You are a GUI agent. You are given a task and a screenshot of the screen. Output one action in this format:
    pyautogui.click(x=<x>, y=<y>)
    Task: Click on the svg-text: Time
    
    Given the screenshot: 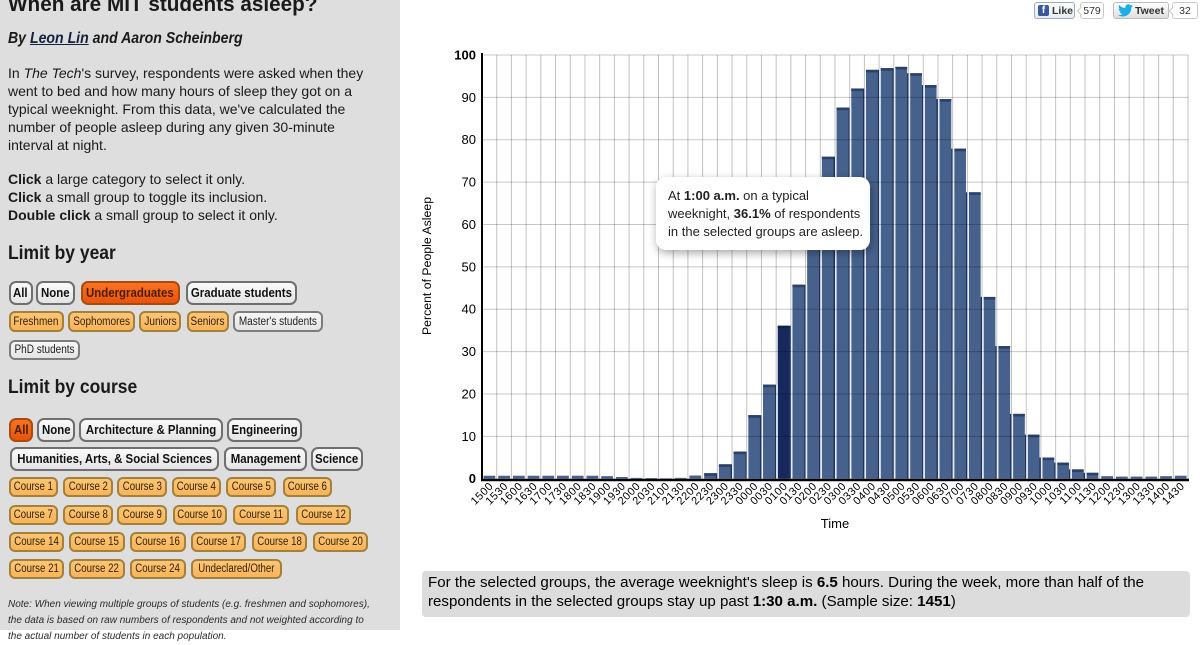 What is the action you would take?
    pyautogui.click(x=835, y=523)
    